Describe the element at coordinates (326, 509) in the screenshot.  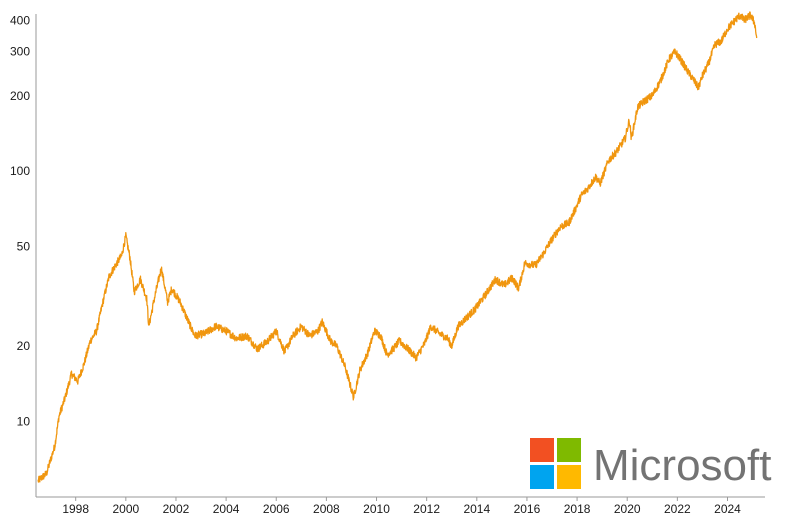
I see `x-tick-label: 2008` at that location.